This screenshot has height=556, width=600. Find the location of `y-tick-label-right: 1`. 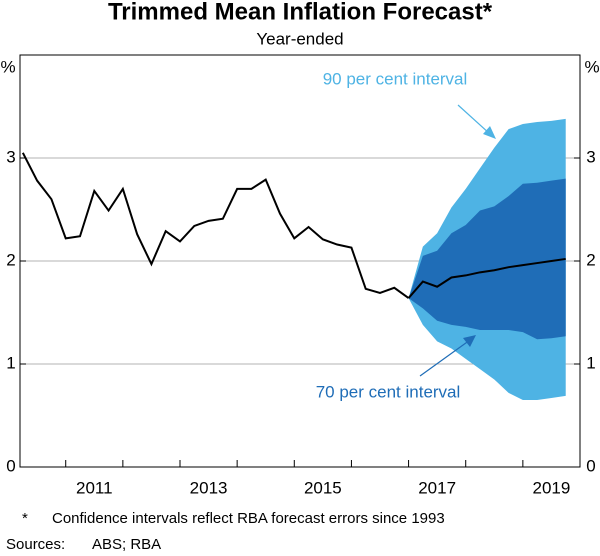

y-tick-label-right: 1 is located at coordinates (590, 362).